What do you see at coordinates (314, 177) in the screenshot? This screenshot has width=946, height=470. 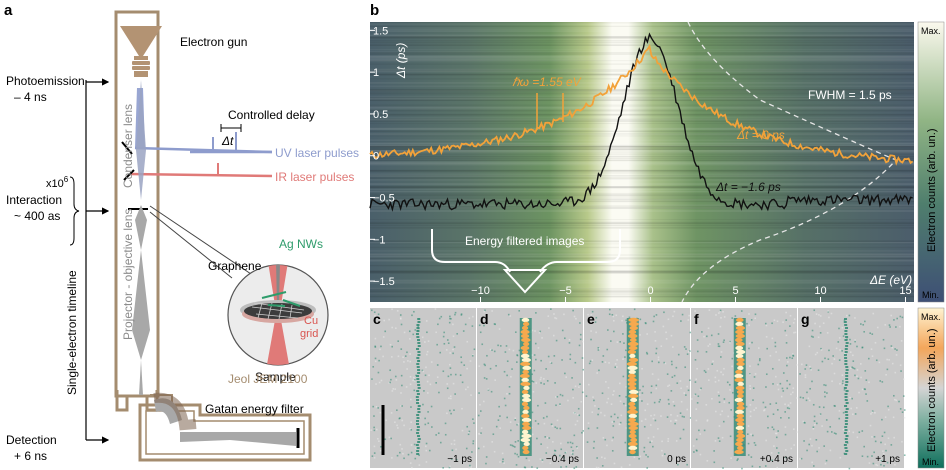 I see `ir-pulses-label: IR laser pulses` at bounding box center [314, 177].